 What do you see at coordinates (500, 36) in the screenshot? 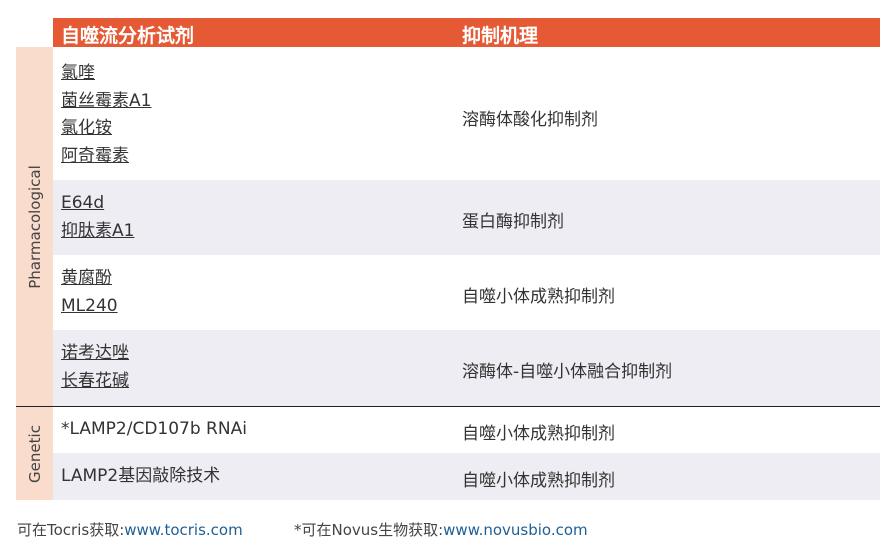
I see `header-mechanism: 抑制机理` at bounding box center [500, 36].